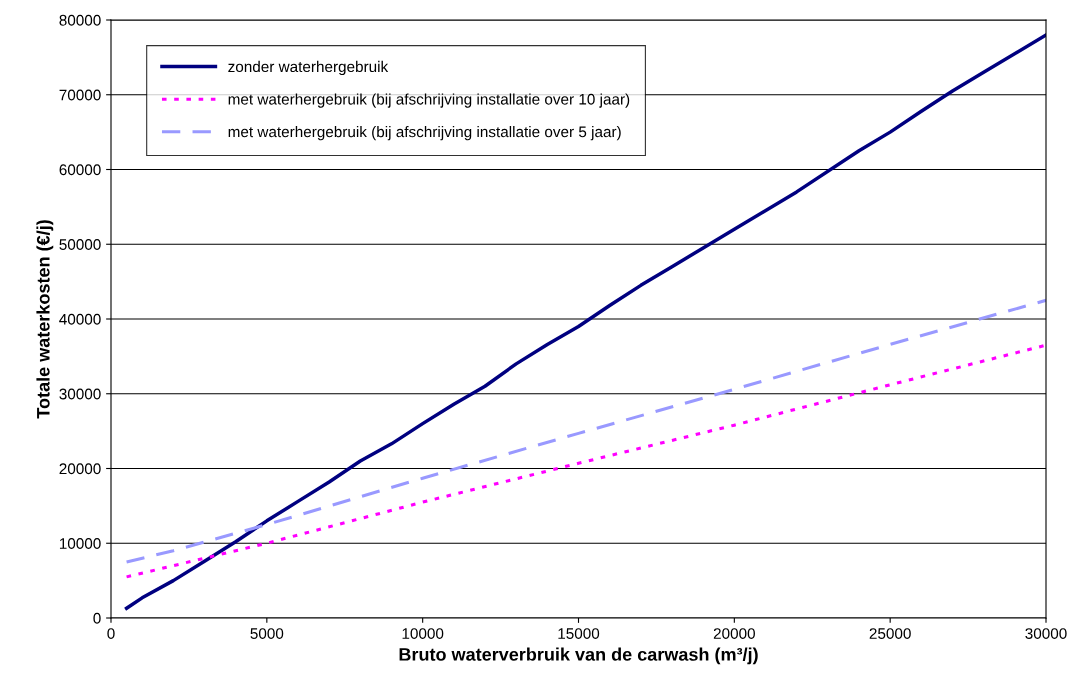  Describe the element at coordinates (80, 170) in the screenshot. I see `y-tick-label: 60000` at that location.